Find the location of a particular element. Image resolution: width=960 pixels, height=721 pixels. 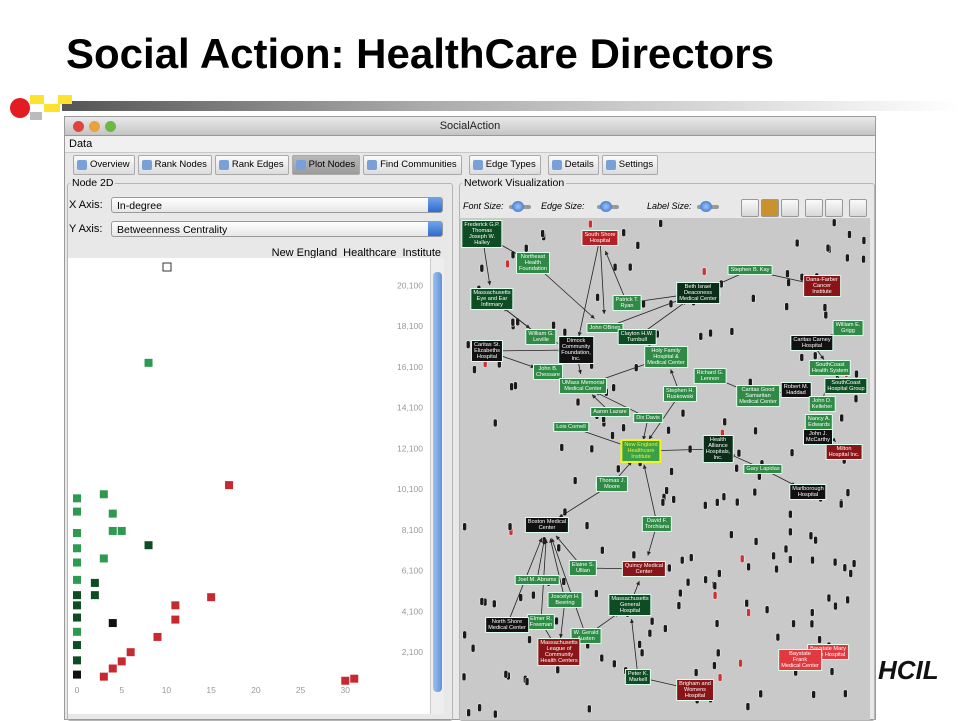

title-bar: SocialAction is located at coordinates (470, 126).